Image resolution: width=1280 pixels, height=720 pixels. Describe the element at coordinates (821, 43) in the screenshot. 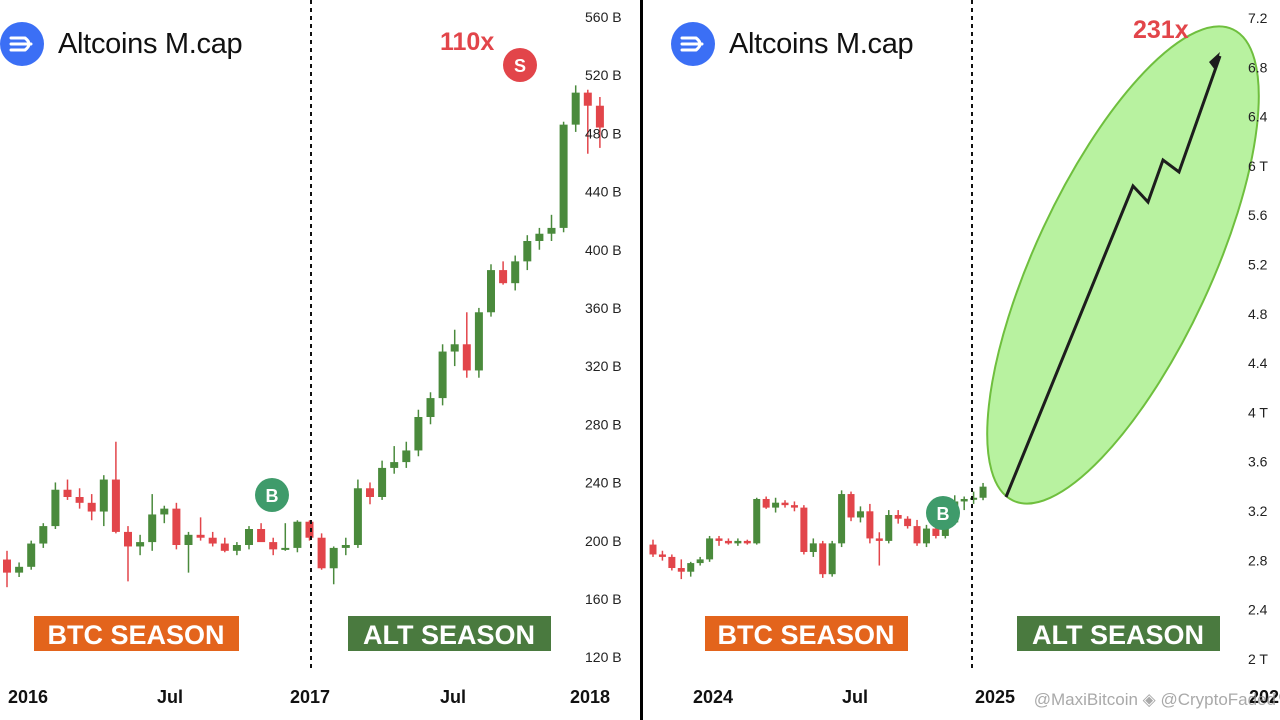

I see `right-page-title: Altcoins M.cap` at that location.